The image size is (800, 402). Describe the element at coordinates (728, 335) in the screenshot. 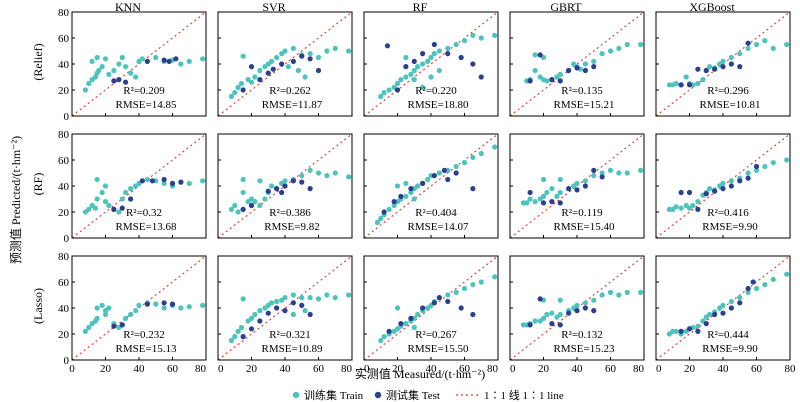

I see `r2-label: R²=0.444` at that location.